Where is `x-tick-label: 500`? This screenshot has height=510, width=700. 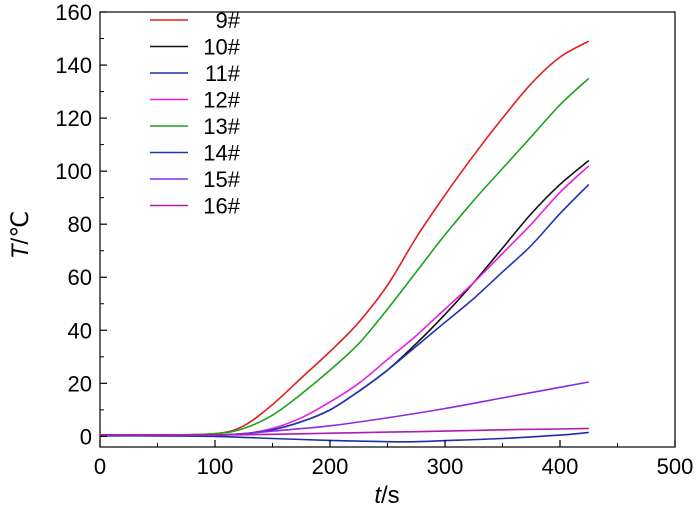
x-tick-label: 500 is located at coordinates (675, 466).